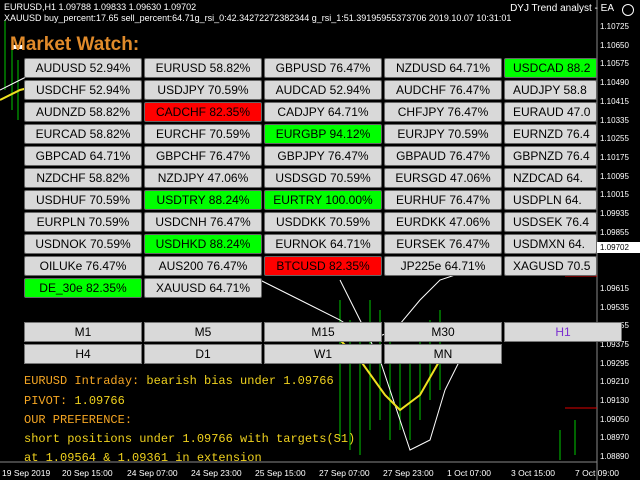  Describe the element at coordinates (203, 68) in the screenshot. I see `pair-button-eurusd: EURUSD 58.82%` at that location.